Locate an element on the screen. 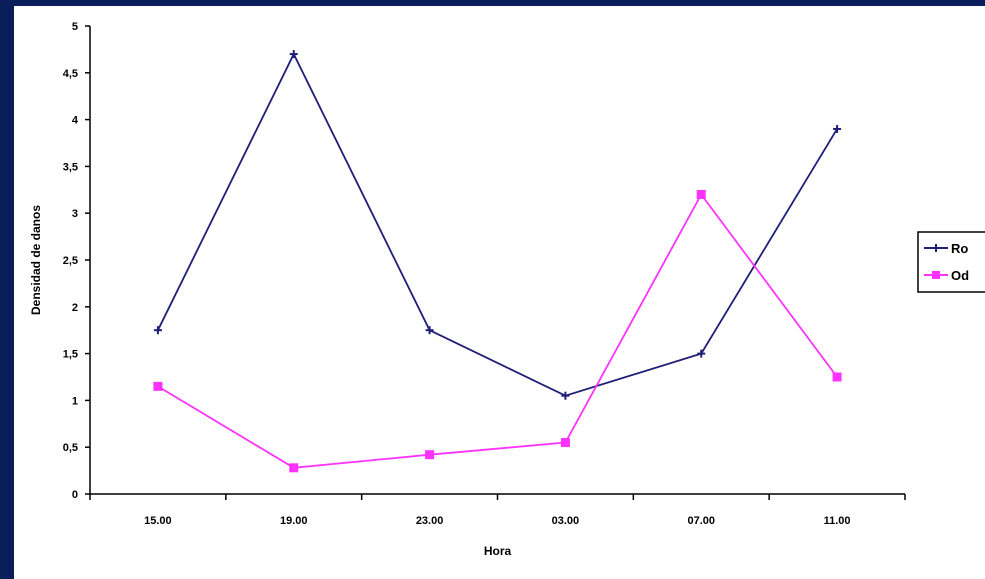 This screenshot has width=985, height=579. x-tick-label: 23.00 is located at coordinates (430, 521).